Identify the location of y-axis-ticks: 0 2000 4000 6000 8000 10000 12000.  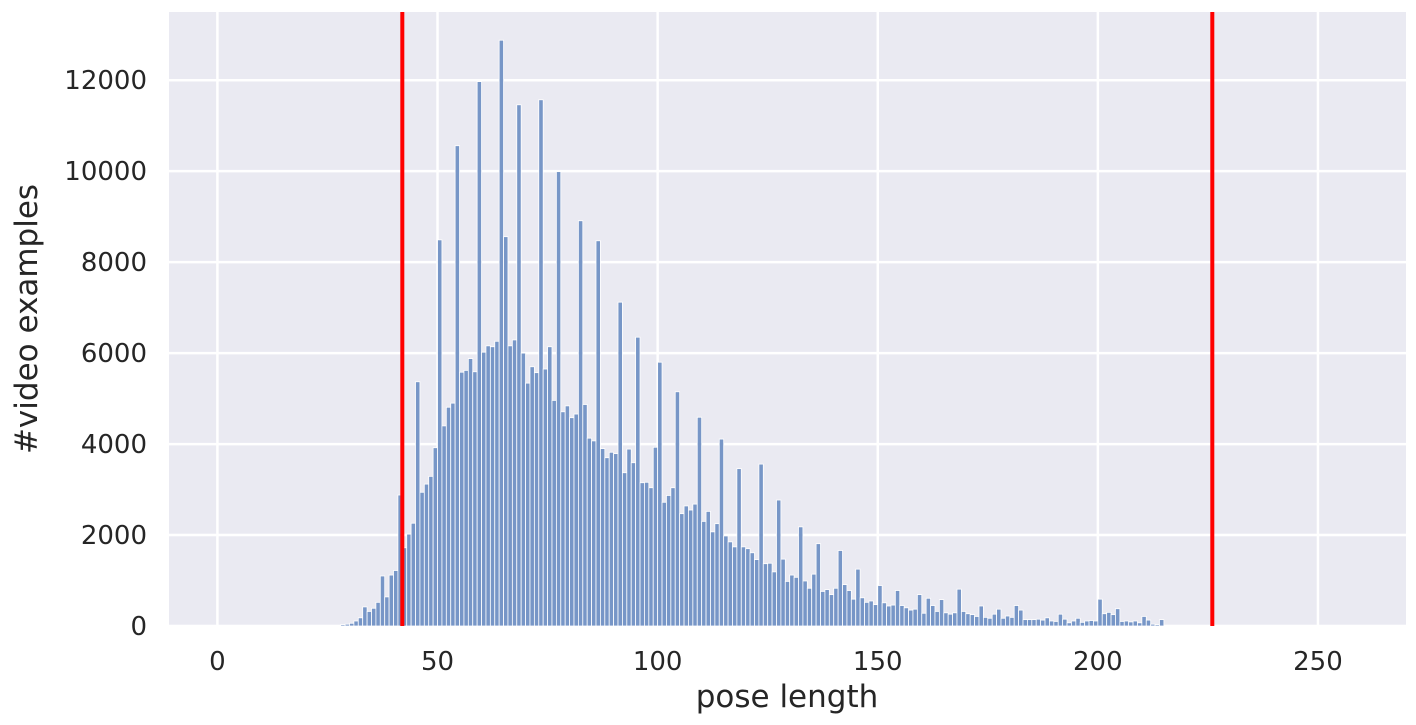
(105, 354).